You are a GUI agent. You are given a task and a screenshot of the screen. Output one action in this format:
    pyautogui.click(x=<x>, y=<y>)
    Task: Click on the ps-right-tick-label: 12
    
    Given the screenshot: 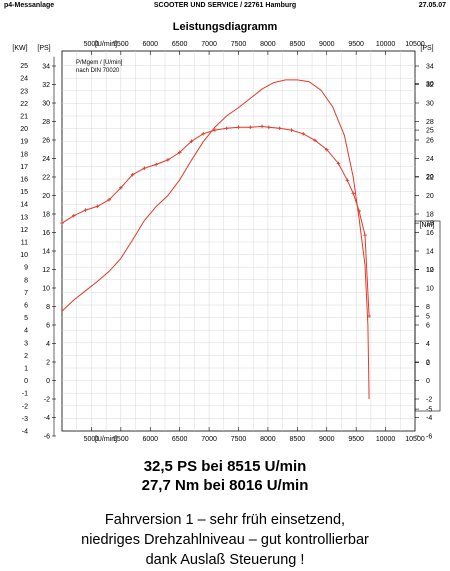 What is the action you would take?
    pyautogui.click(x=430, y=270)
    